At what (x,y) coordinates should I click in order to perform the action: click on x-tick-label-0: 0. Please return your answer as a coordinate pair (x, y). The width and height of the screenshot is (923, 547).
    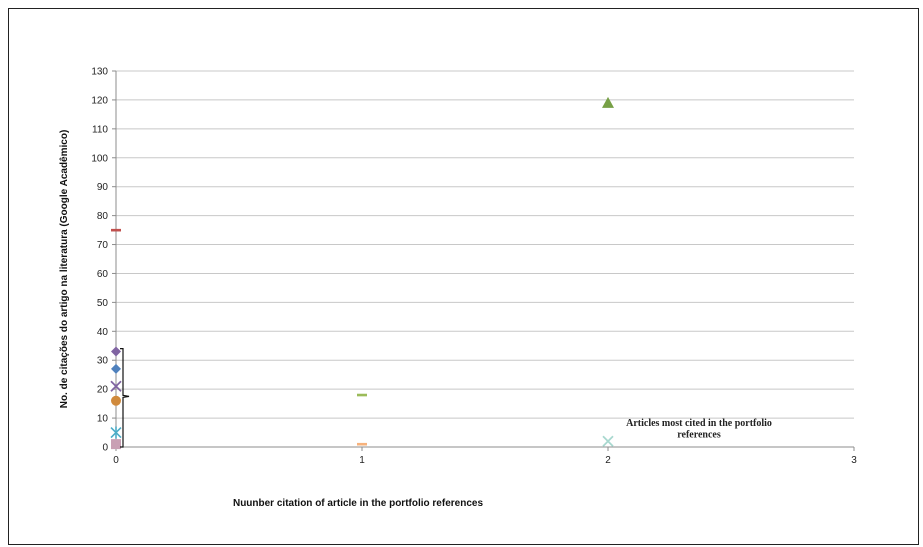
    Looking at the image, I should click on (116, 460).